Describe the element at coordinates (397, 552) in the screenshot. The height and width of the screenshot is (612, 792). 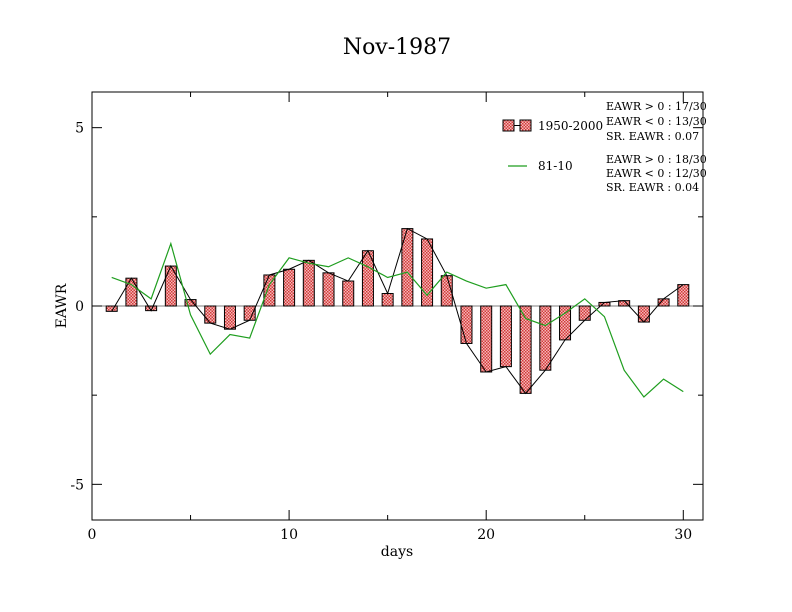
I see `x-axis-label: days` at that location.